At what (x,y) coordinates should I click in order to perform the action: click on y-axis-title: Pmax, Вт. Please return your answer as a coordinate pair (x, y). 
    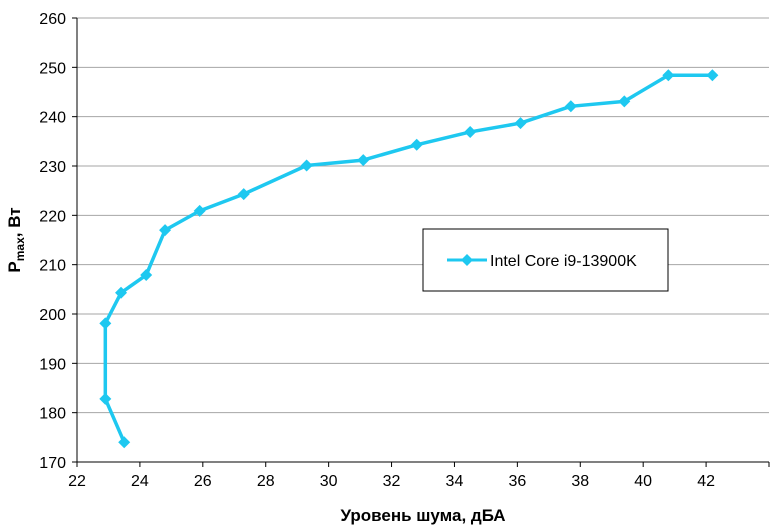
    Looking at the image, I should click on (16, 239).